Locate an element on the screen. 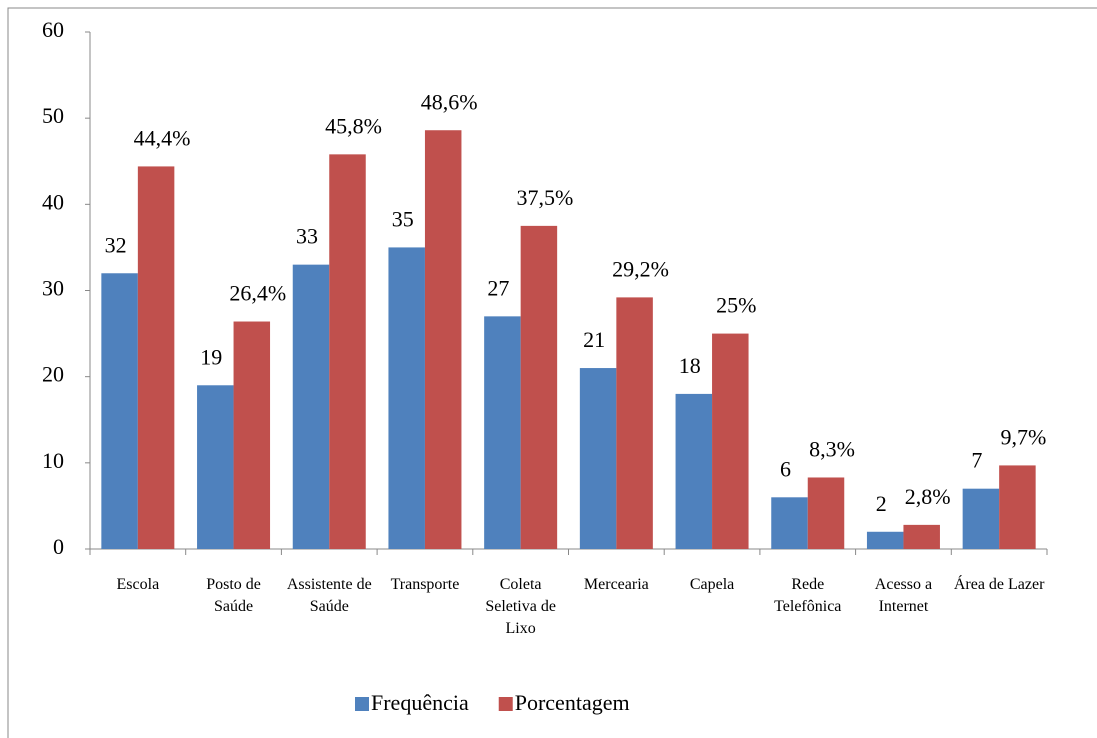 This screenshot has width=1097, height=738. data-label: 2 is located at coordinates (881, 503).